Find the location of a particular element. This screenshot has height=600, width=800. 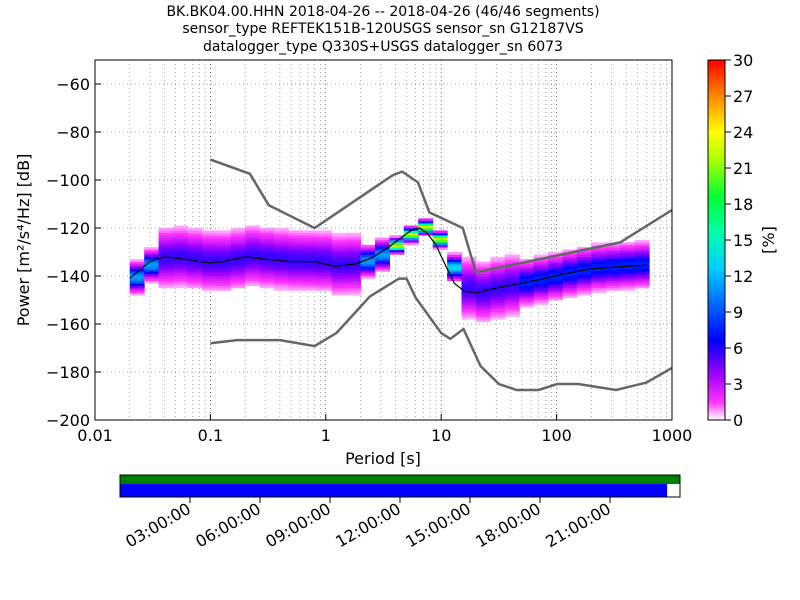

y-tick-label: −160 is located at coordinates (68, 324).